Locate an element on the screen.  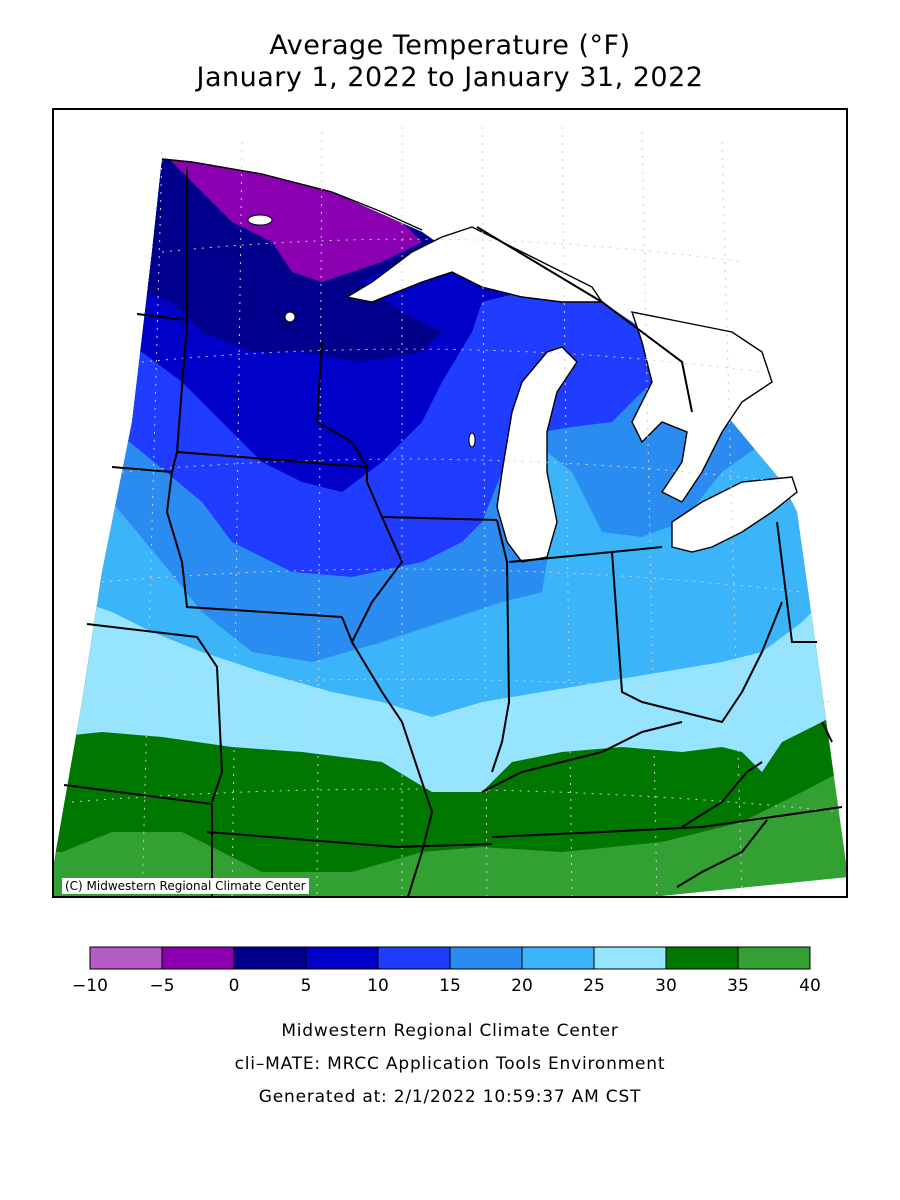
color-legend: −10 −5 0 5 10 15 20 25 30 35 40 is located at coordinates (446, 971).